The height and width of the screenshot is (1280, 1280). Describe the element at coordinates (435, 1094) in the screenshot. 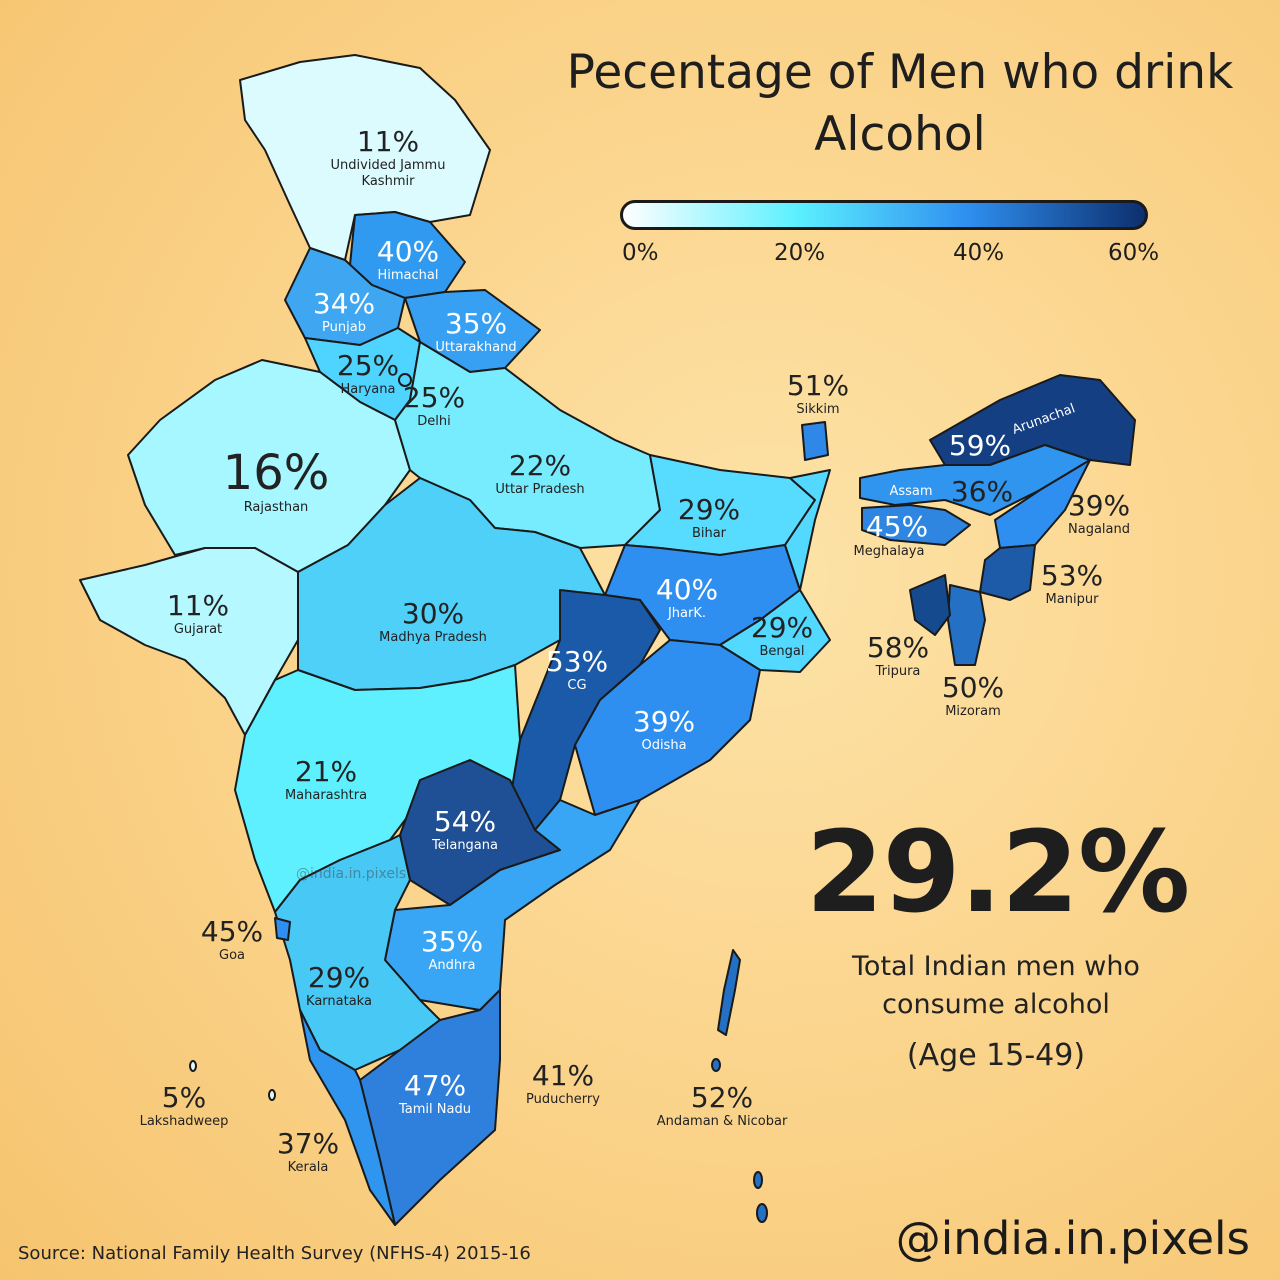

I see `label-tamil-nadu: 47% Tamil Nadu` at that location.